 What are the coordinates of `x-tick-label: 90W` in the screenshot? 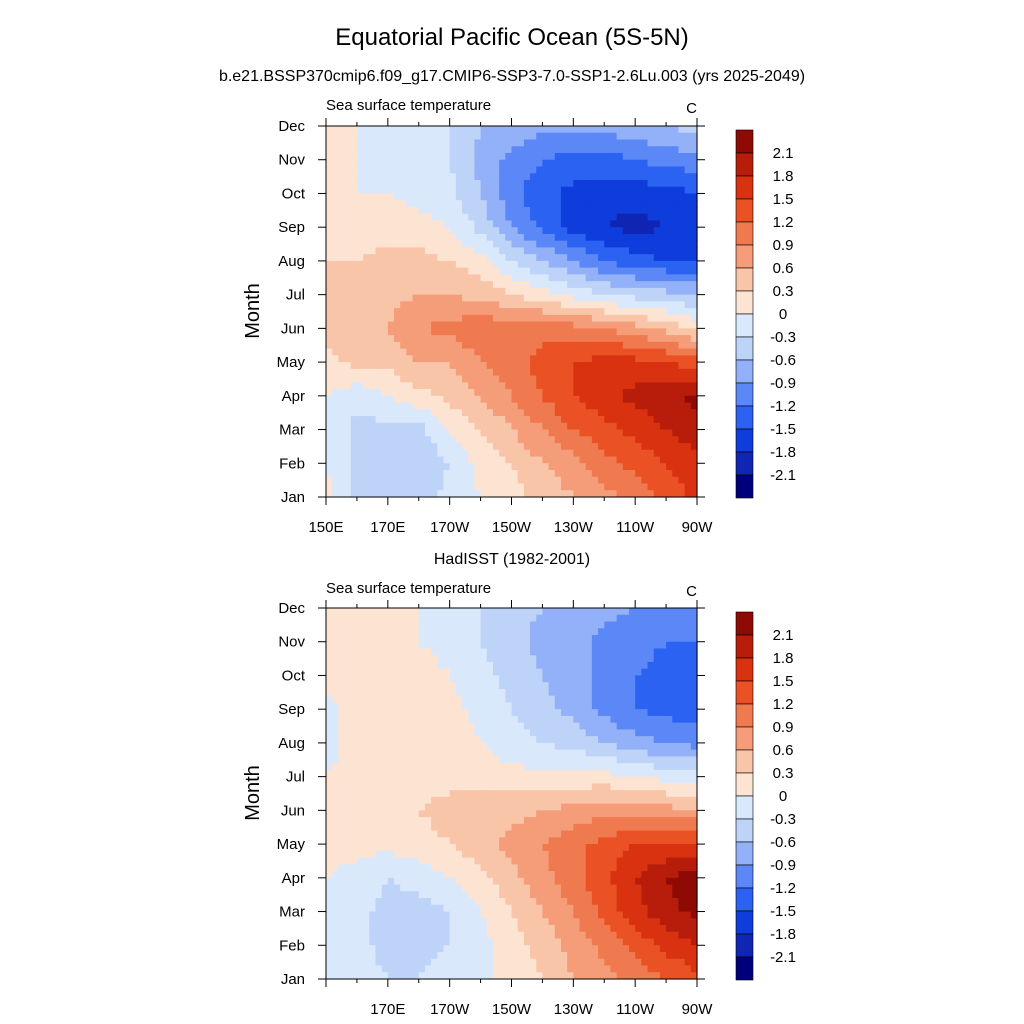 It's located at (698, 527).